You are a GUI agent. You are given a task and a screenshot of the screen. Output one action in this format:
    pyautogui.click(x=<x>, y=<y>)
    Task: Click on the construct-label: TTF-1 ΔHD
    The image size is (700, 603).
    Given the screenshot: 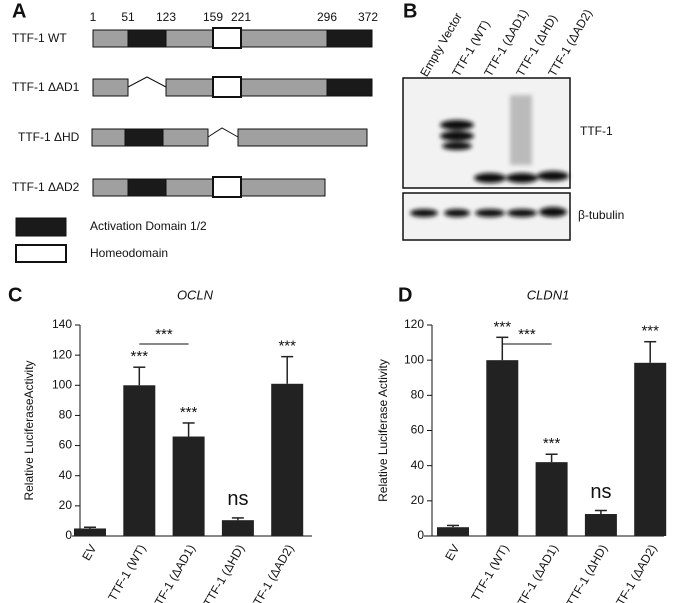 What is the action you would take?
    pyautogui.click(x=49, y=137)
    